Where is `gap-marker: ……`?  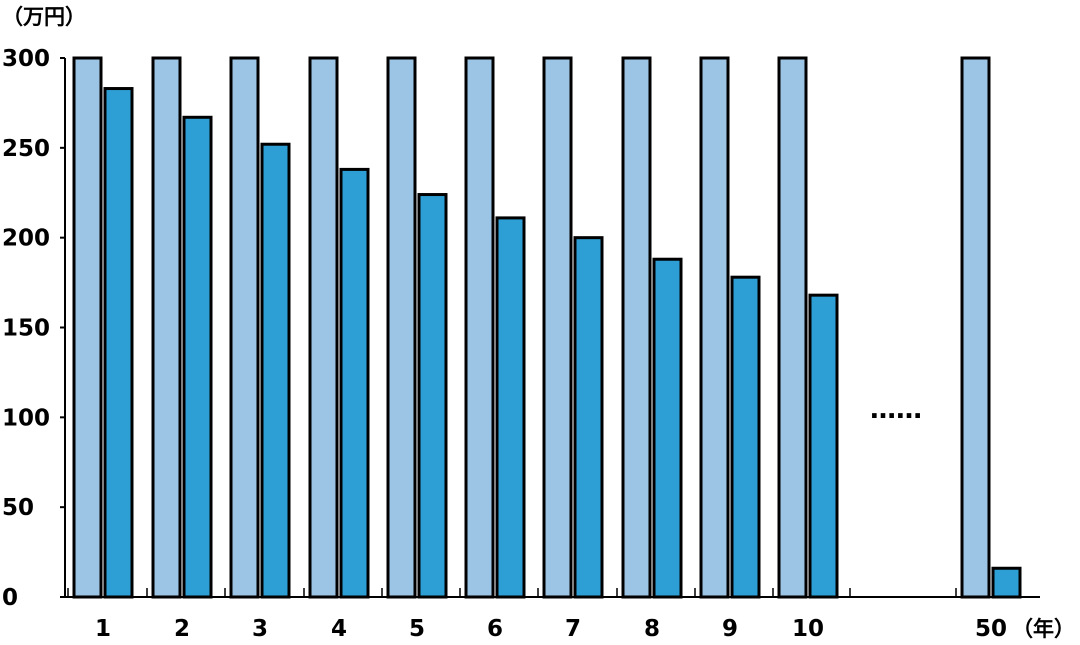
gap-marker: …… is located at coordinates (896, 410).